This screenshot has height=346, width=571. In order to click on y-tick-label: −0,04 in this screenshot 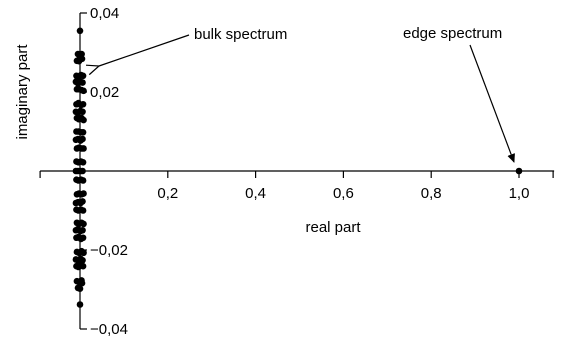, I will do `click(109, 329)`.